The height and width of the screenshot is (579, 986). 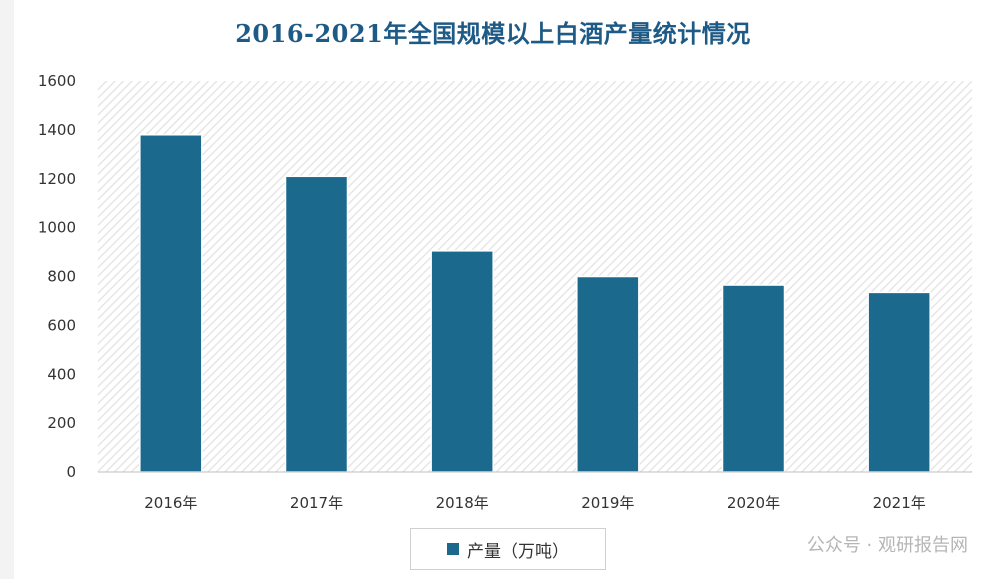 I want to click on y-tick-label: 600, so click(x=61, y=325).